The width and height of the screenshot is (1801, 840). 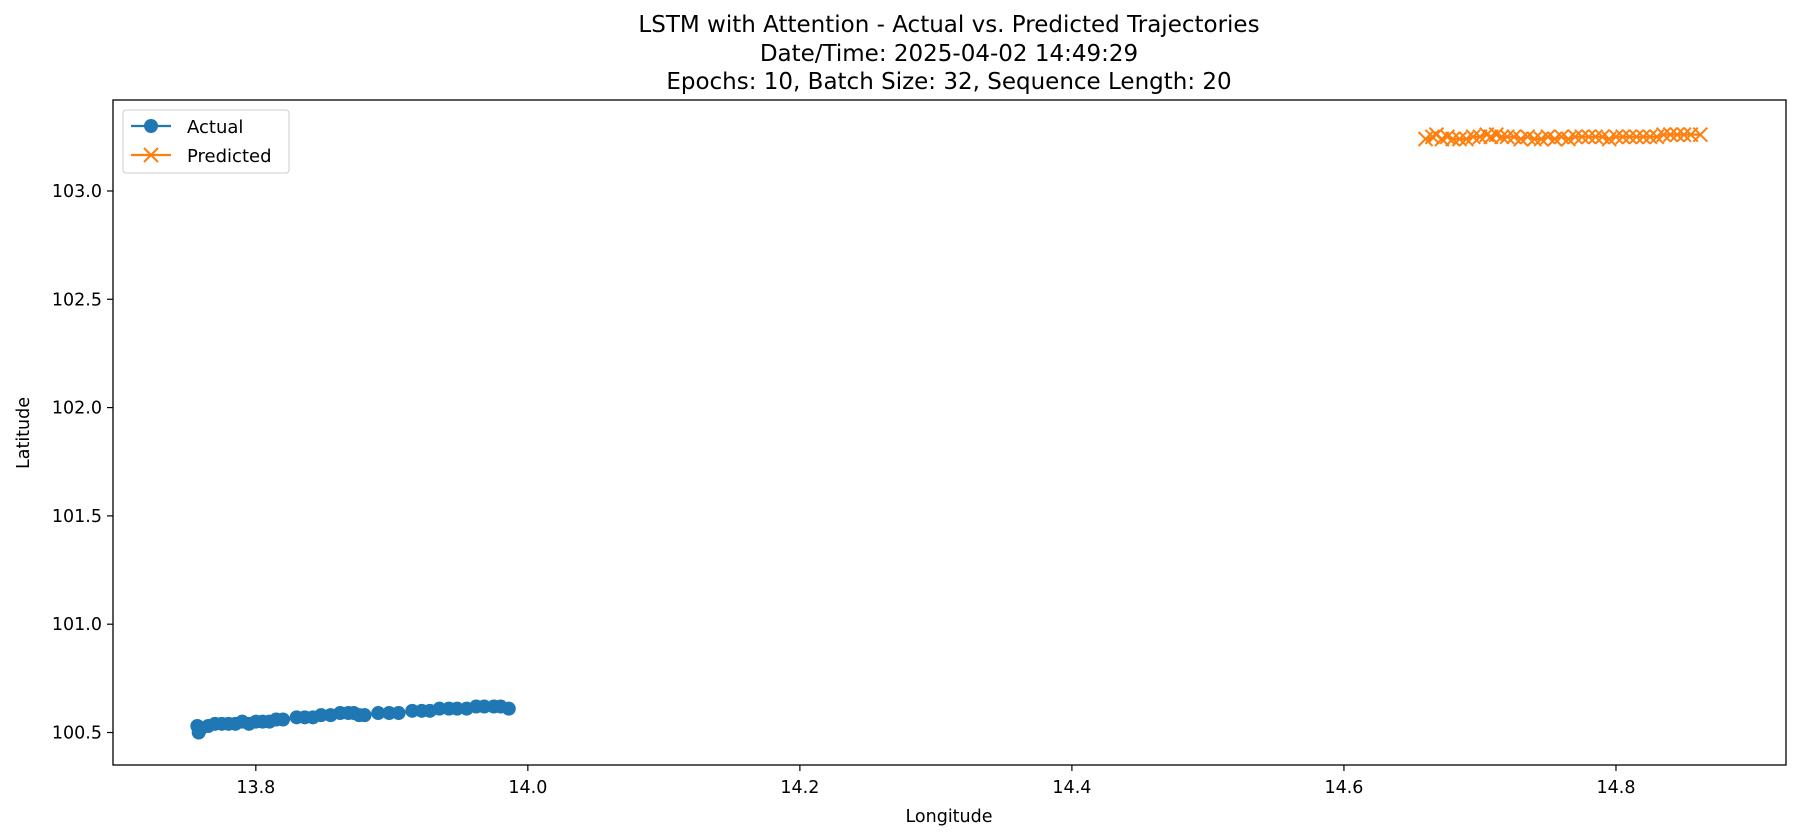 What do you see at coordinates (255, 788) in the screenshot?
I see `x-tick-label: 13.8` at bounding box center [255, 788].